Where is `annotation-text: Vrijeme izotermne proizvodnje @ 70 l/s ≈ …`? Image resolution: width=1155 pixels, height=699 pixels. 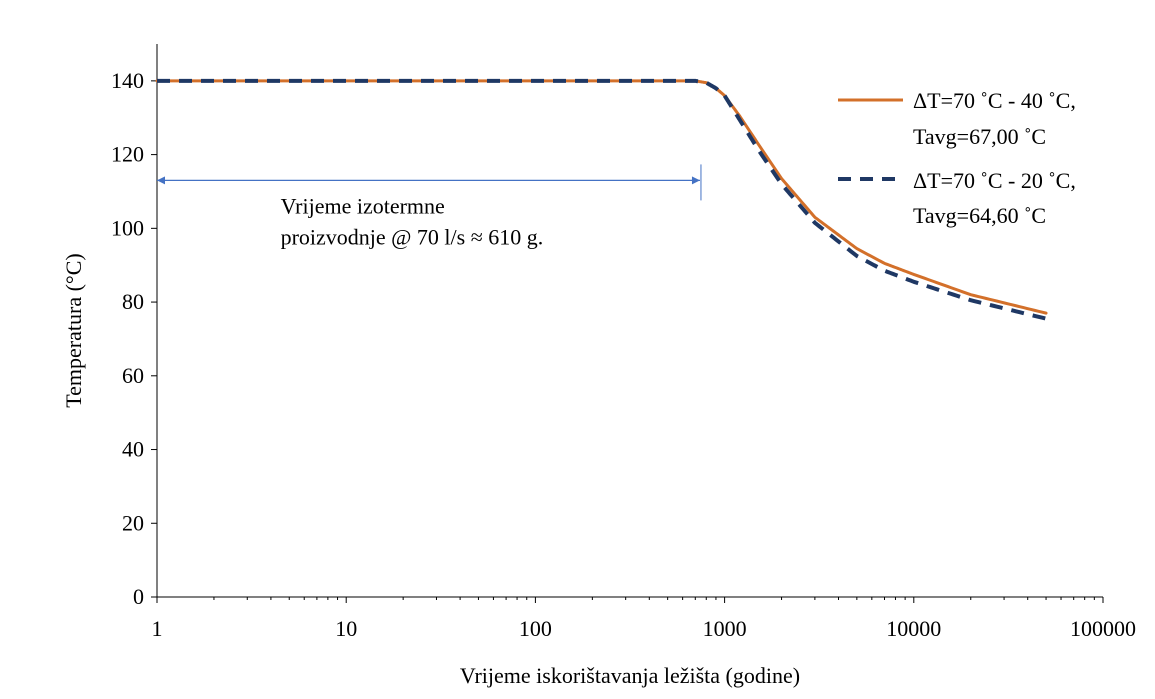
annotation-text: Vrijeme izotermne proizvodnje @ 70 l/s ≈ … is located at coordinates (412, 222).